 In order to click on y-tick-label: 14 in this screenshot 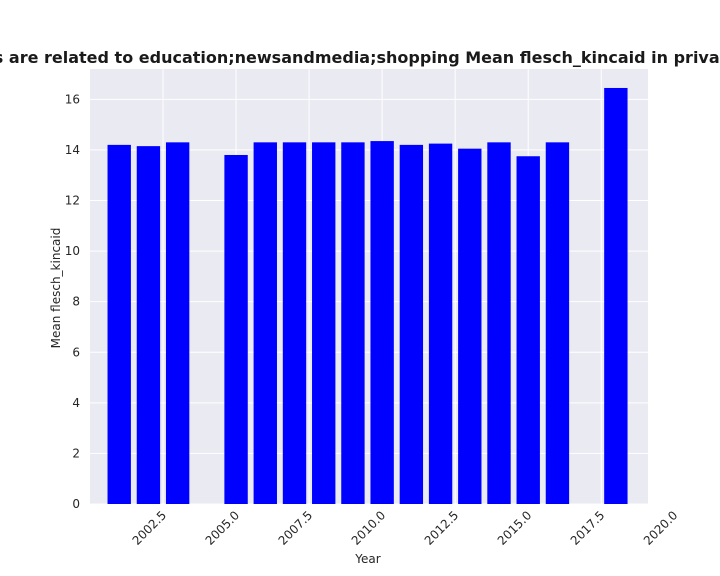, I will do `click(72, 150)`.